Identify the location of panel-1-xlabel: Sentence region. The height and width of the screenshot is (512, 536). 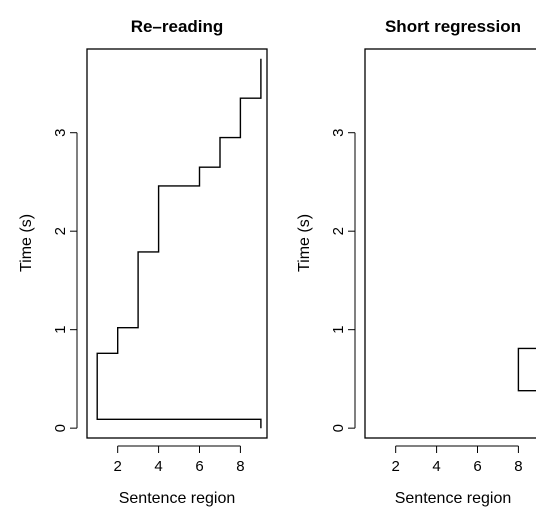
(177, 498).